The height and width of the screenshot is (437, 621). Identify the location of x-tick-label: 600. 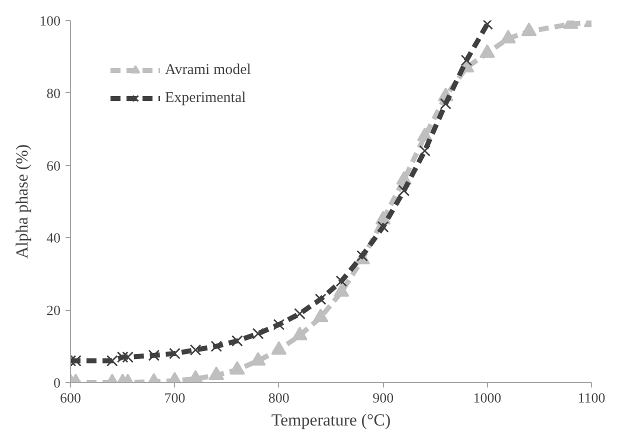
(70, 399).